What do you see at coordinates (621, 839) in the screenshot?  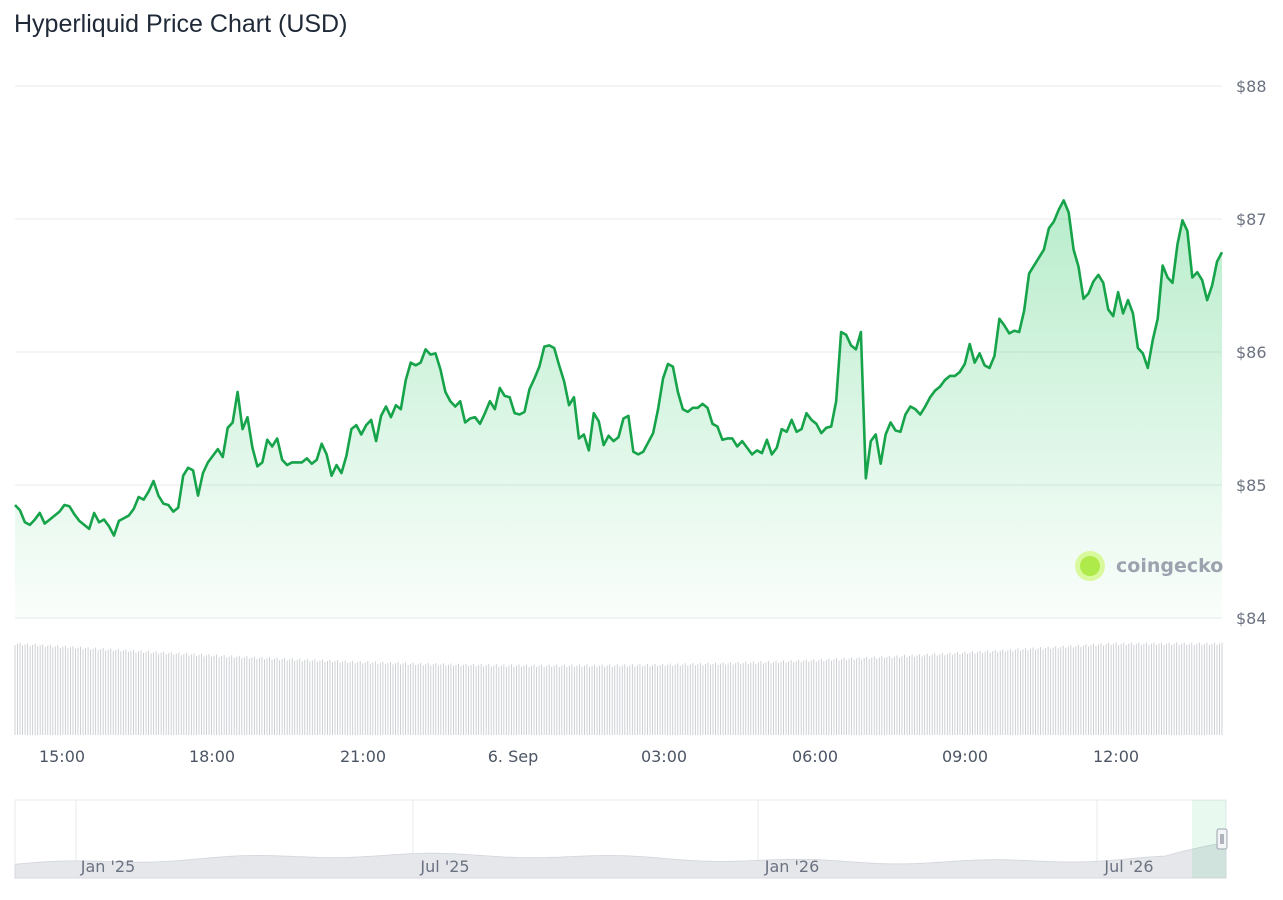 I see `range-navigator: Jan '25 Jul '25 Jan '26 Jul '26` at bounding box center [621, 839].